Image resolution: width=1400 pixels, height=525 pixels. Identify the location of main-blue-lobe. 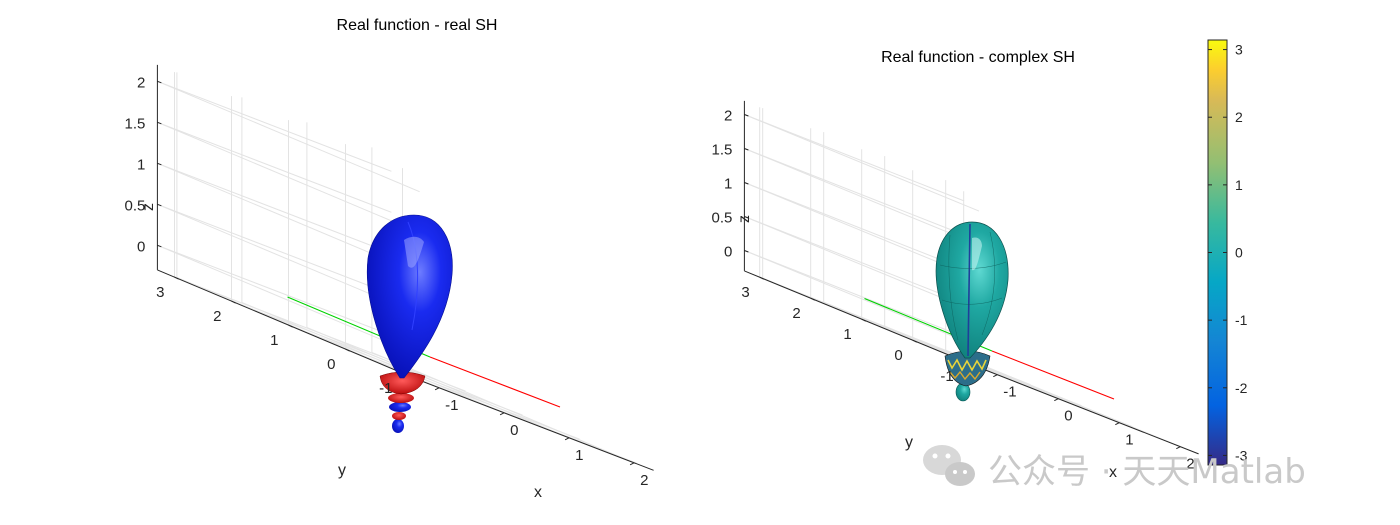
(409, 296).